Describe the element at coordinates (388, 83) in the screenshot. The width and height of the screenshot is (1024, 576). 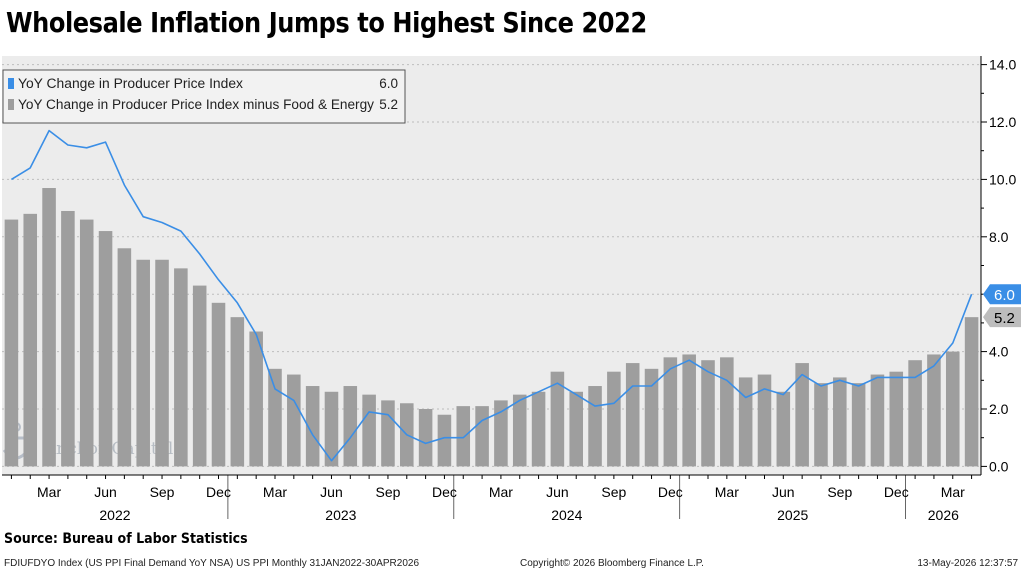
I see `legend-last-value: 6.0` at that location.